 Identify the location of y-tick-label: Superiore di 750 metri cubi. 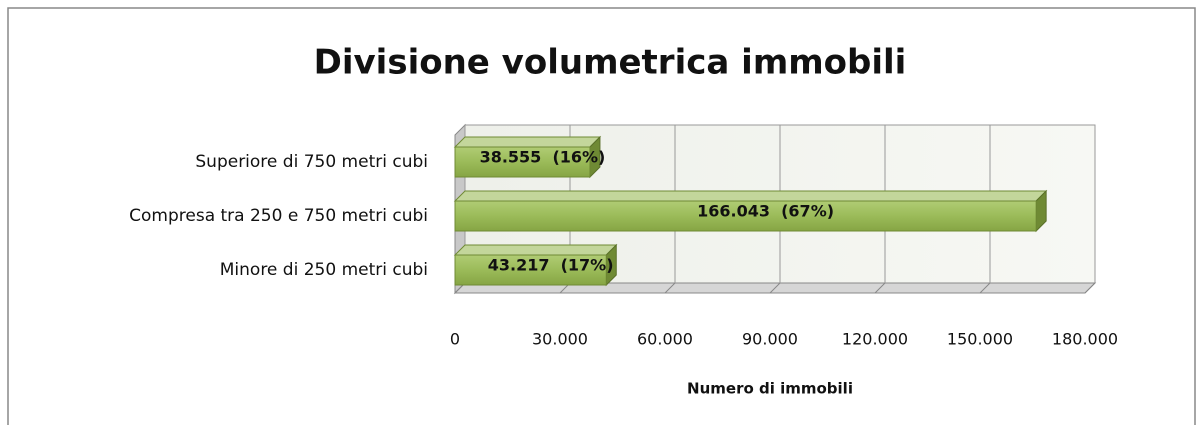
(311, 162).